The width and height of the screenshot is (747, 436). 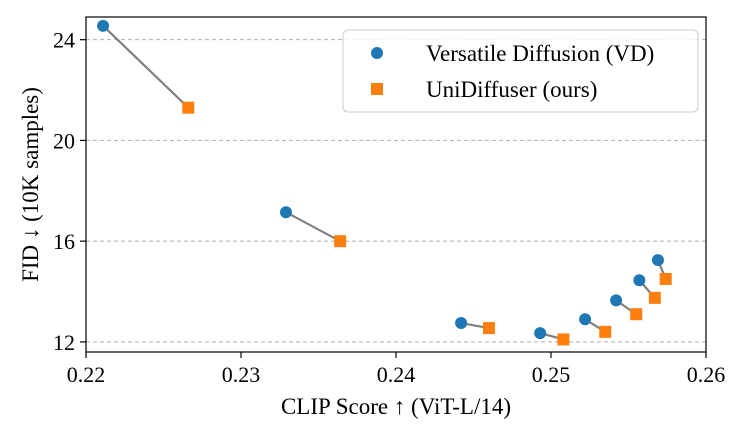 What do you see at coordinates (551, 374) in the screenshot?
I see `x-tick-label: 0.25` at bounding box center [551, 374].